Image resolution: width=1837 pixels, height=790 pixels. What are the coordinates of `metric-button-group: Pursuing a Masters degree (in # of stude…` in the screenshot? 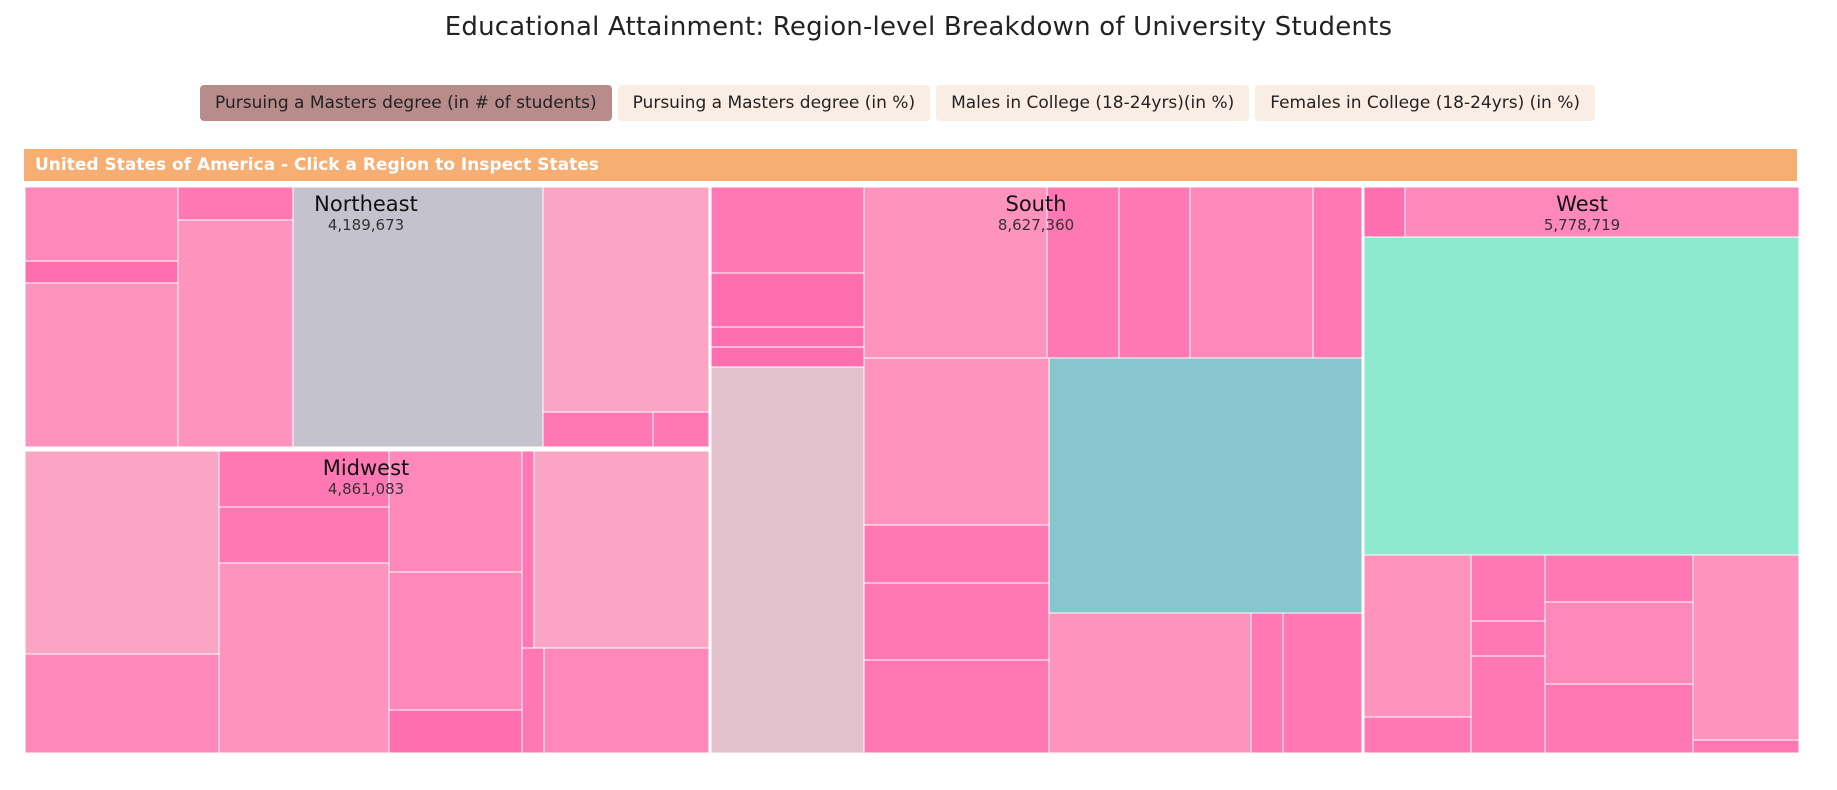 It's located at (898, 103).